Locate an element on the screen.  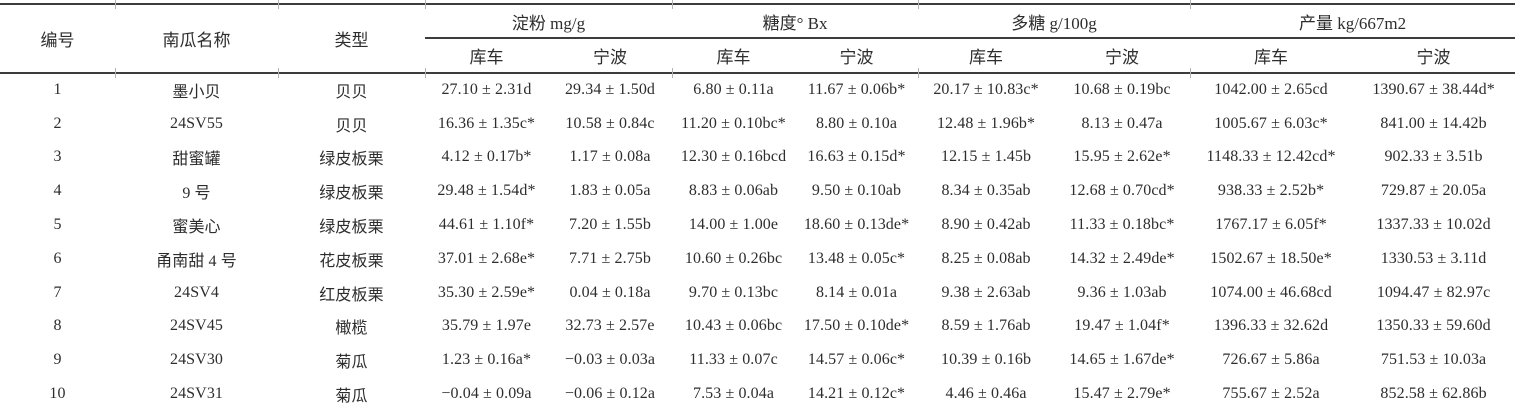
value-cell: 11.67 ± 0.06b* is located at coordinates (856, 90).